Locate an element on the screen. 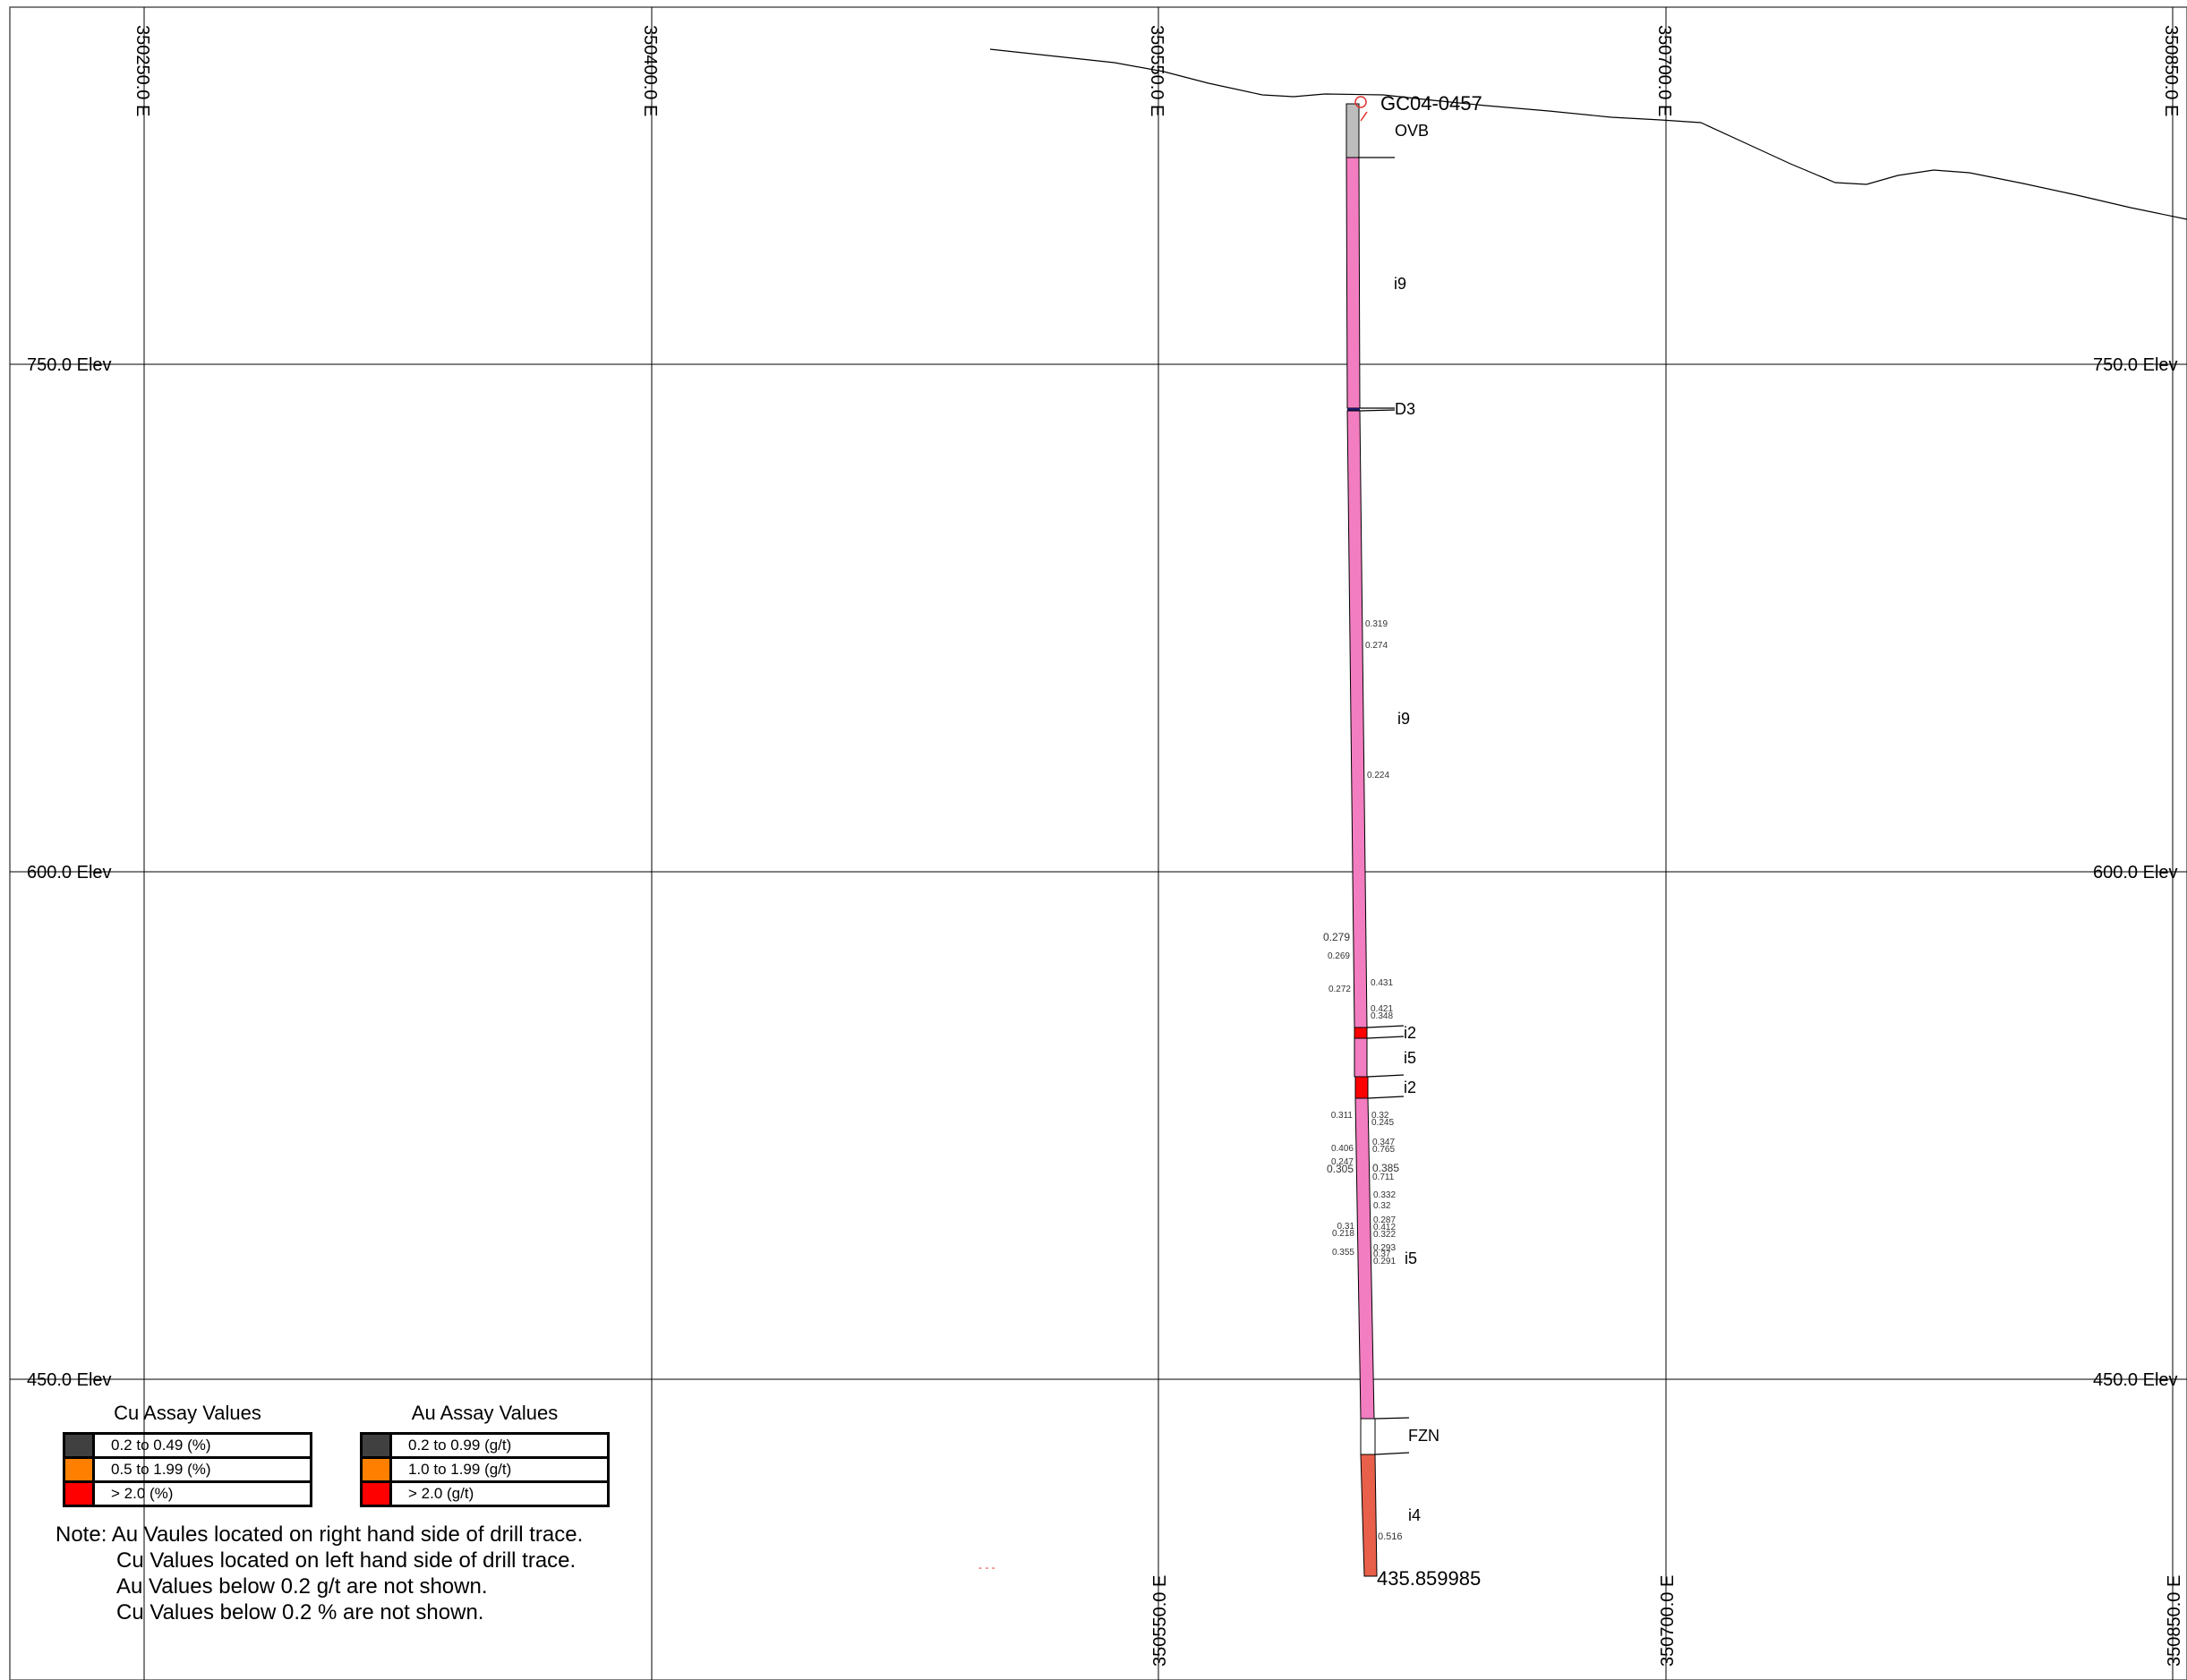 The width and height of the screenshot is (2187, 1680). trace-segment-ovb is located at coordinates (1353, 130).